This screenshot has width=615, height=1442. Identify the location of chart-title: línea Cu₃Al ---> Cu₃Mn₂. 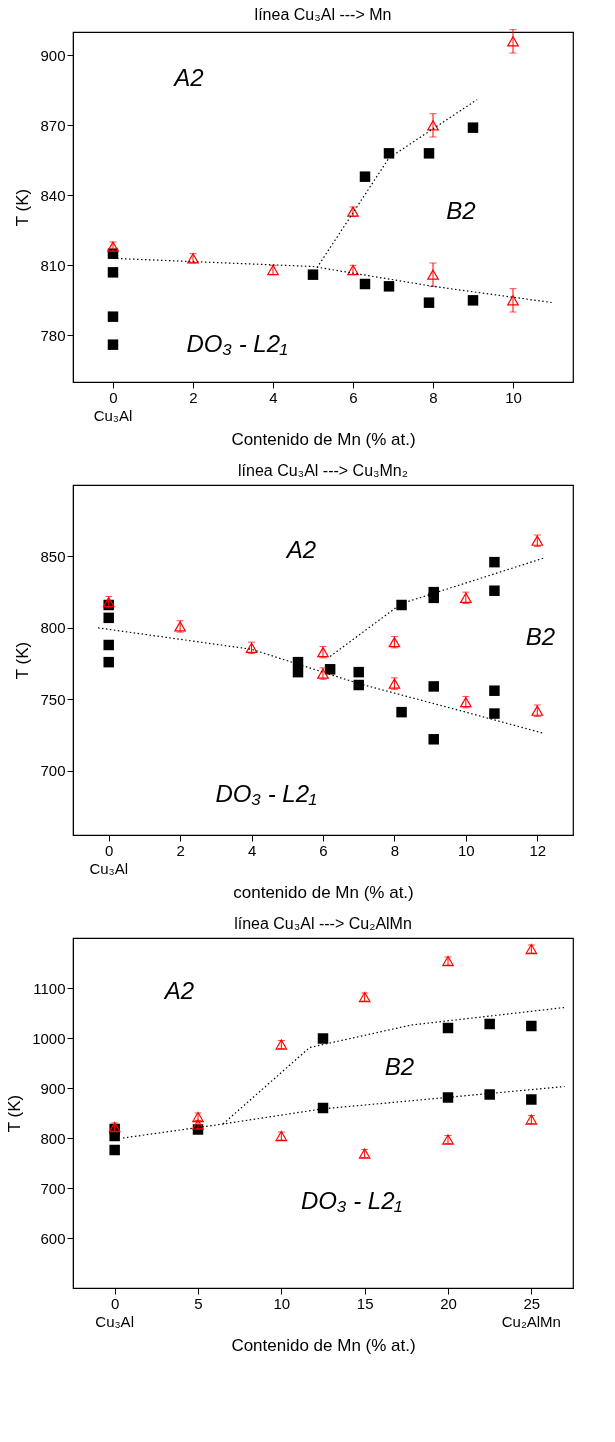
(323, 470).